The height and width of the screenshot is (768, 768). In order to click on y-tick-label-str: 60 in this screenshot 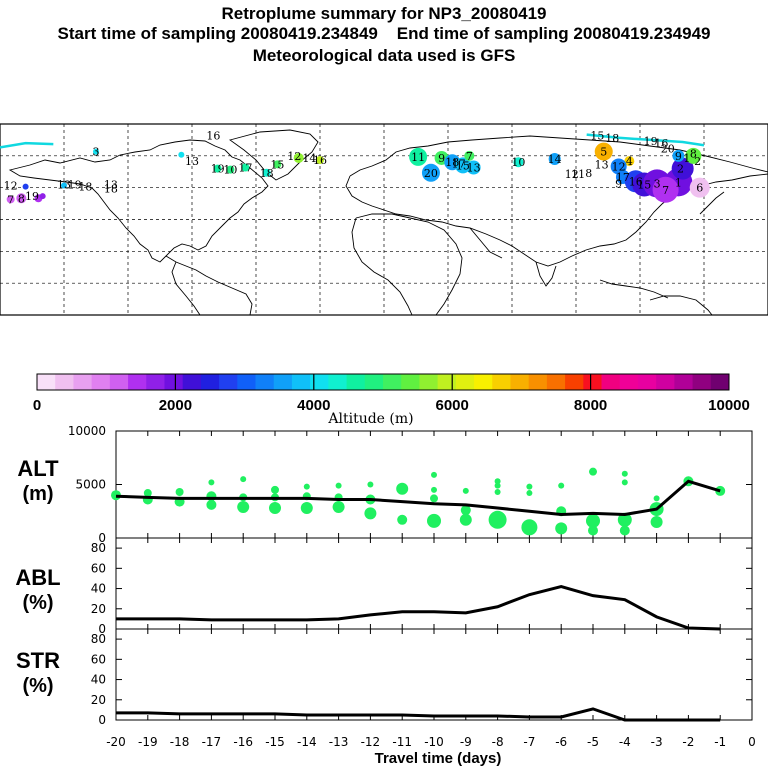, I will do `click(98, 659)`.